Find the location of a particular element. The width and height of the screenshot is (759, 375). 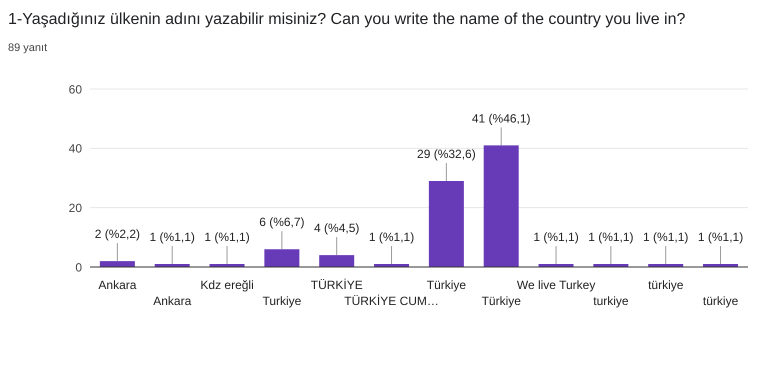

y-tick-label: 0 is located at coordinates (78, 267).